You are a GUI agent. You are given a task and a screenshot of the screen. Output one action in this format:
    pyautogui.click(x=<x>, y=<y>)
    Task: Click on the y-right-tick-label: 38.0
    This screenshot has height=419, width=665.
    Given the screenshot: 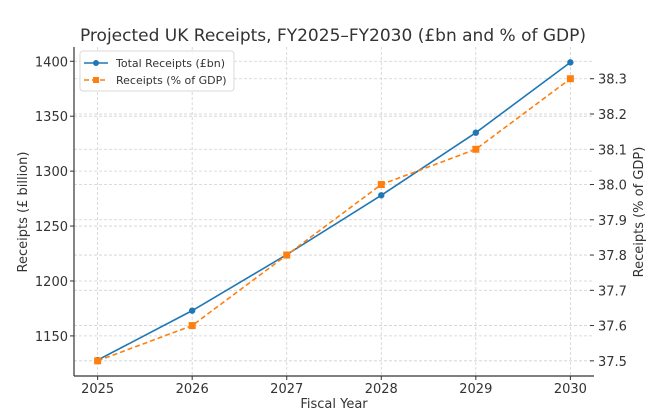 What is the action you would take?
    pyautogui.click(x=612, y=186)
    